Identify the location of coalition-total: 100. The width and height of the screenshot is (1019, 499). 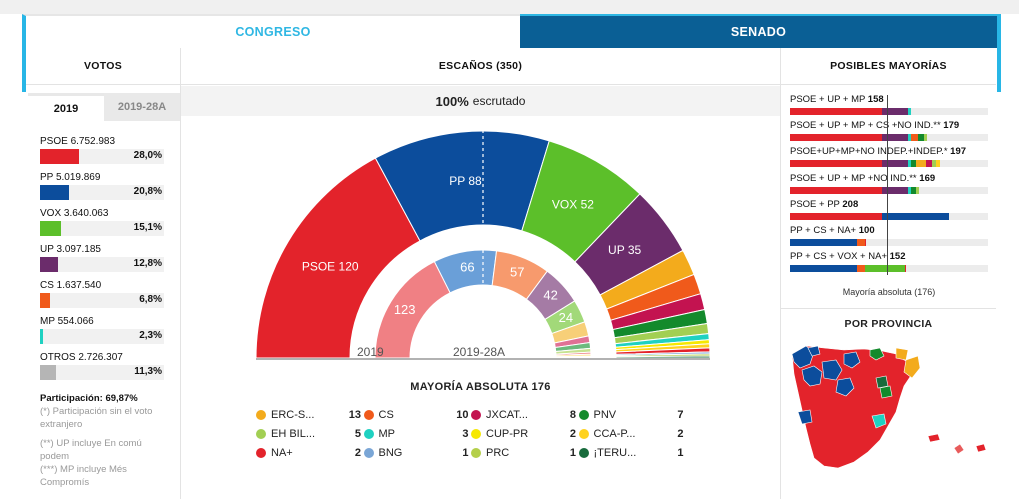
(866, 230).